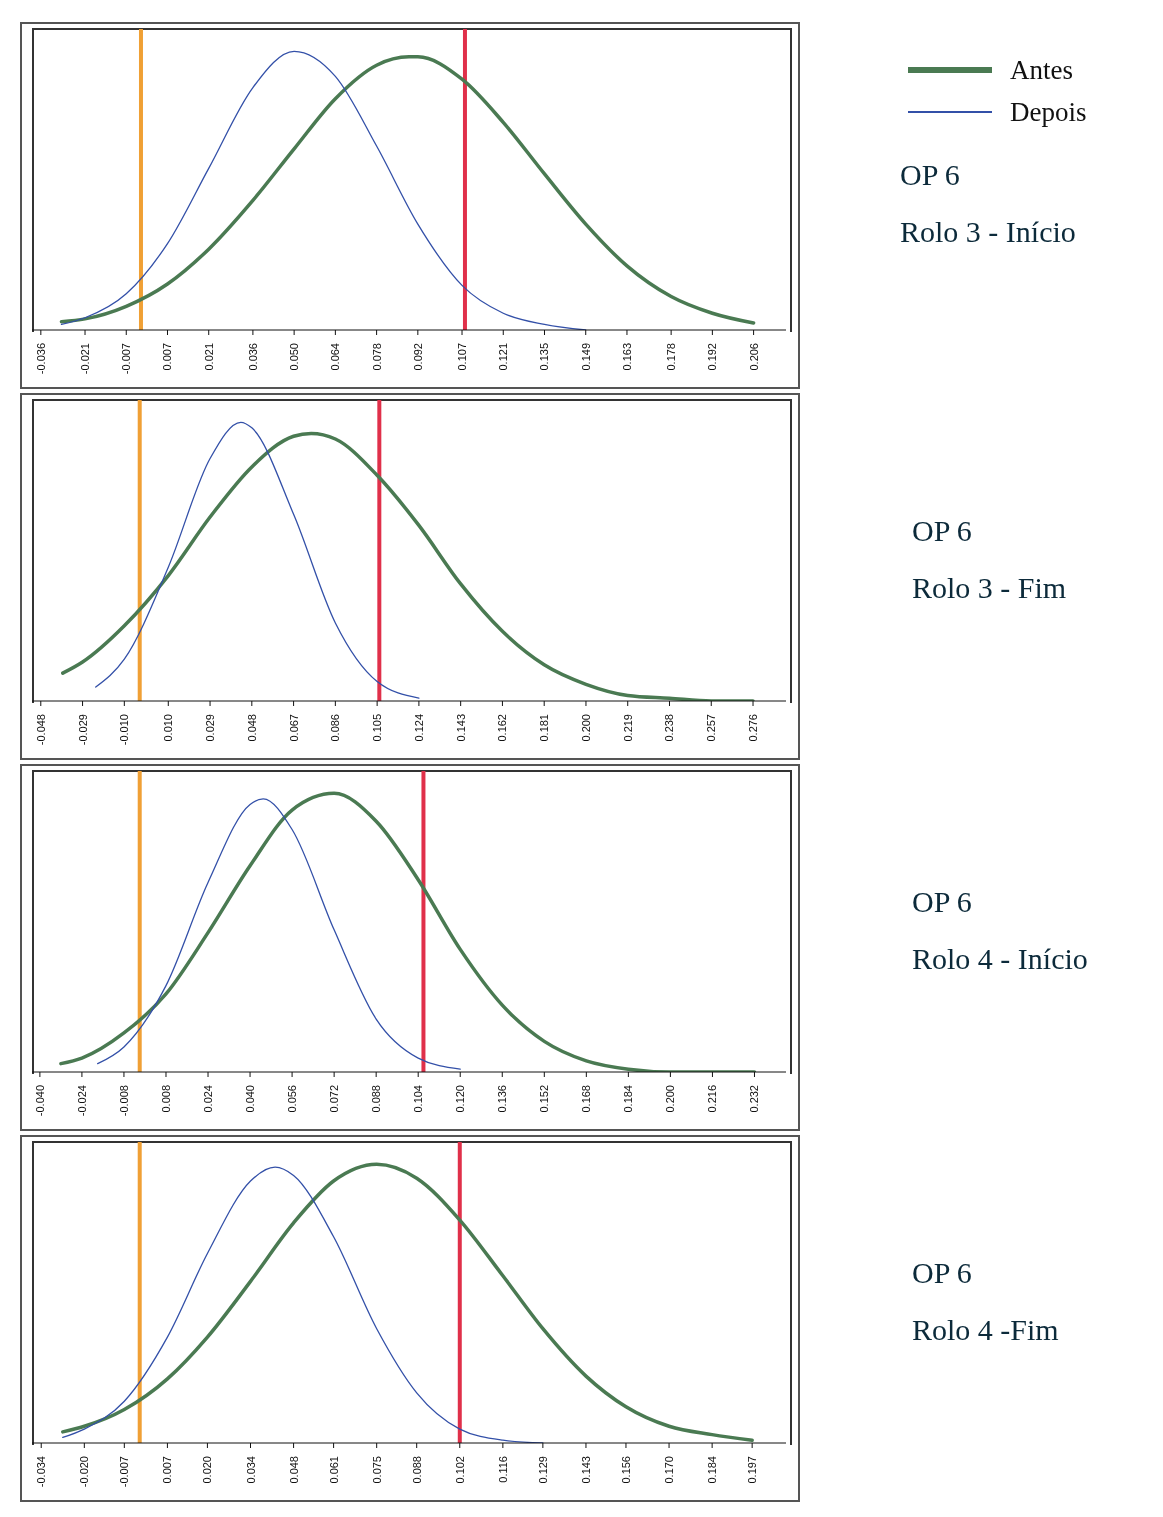  Describe the element at coordinates (985, 1329) in the screenshot. I see `text: Rolo 4 -Fim` at that location.